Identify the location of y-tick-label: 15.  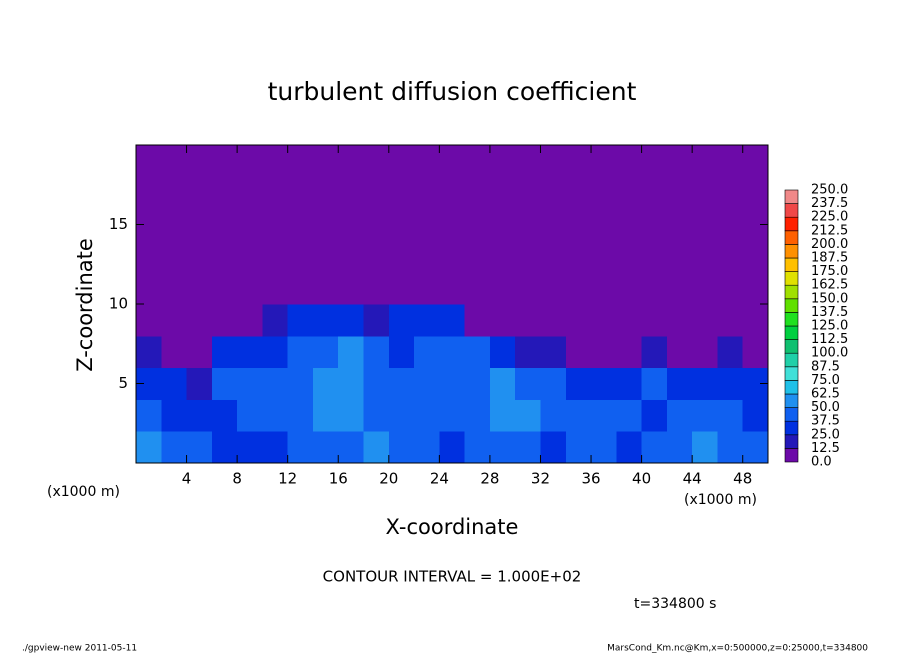
(118, 224).